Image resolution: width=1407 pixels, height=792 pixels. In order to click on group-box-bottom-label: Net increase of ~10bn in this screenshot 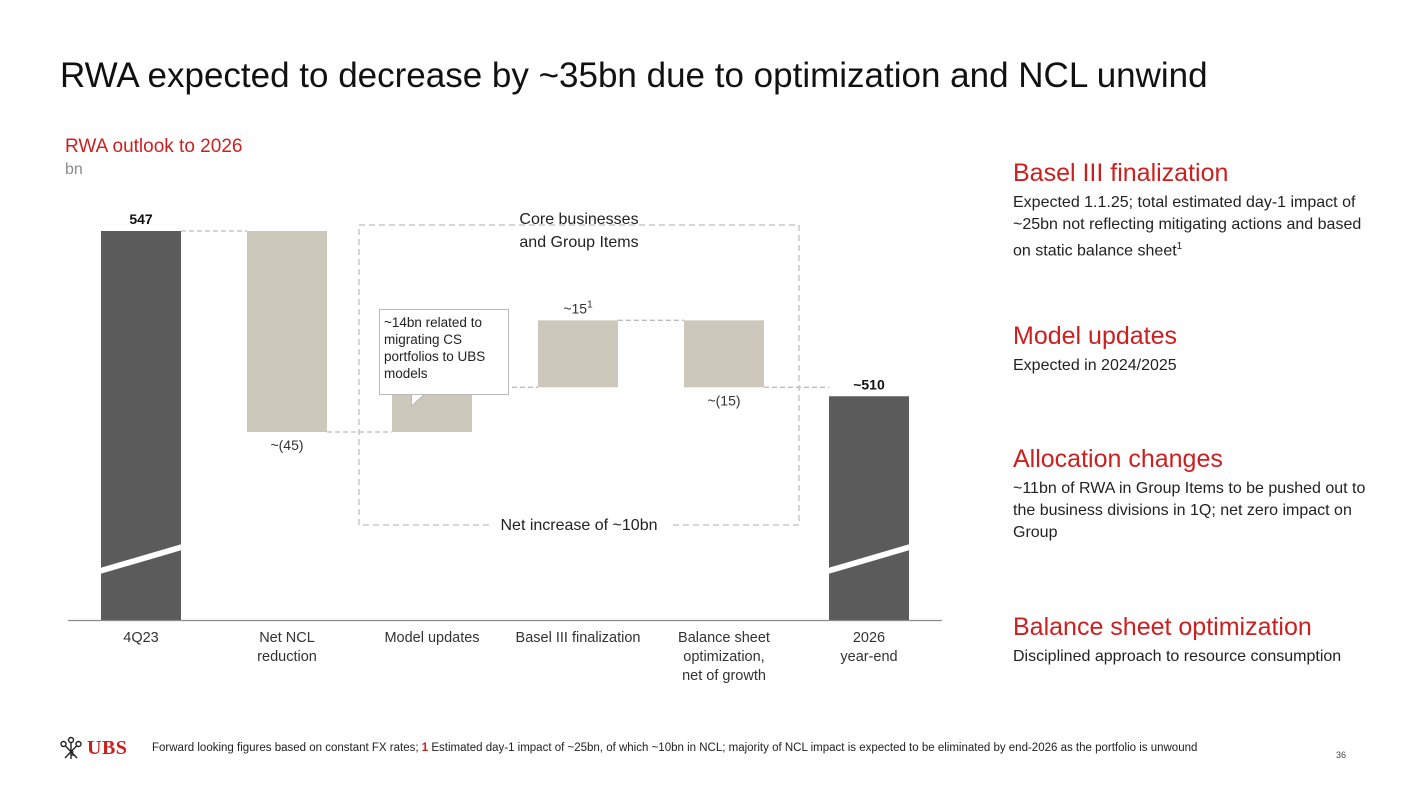, I will do `click(579, 525)`.